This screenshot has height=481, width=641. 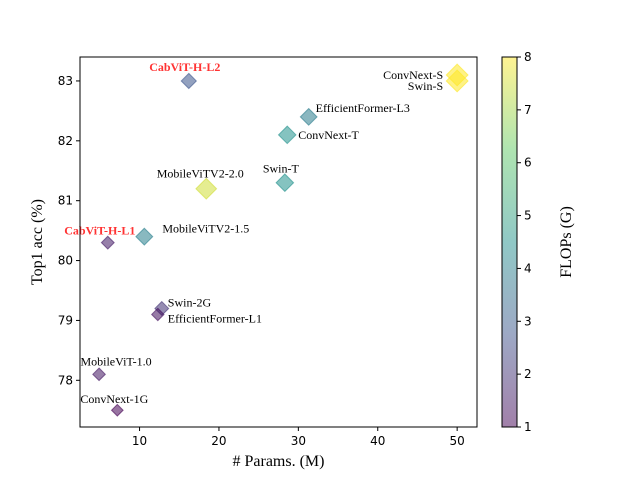 What do you see at coordinates (509, 242) in the screenshot?
I see `colorbar` at bounding box center [509, 242].